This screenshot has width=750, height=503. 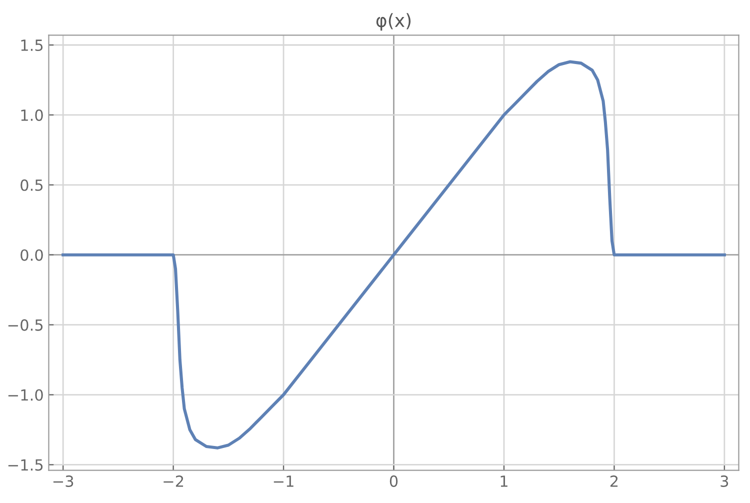 I want to click on x-tick-label: −3, so click(x=63, y=481).